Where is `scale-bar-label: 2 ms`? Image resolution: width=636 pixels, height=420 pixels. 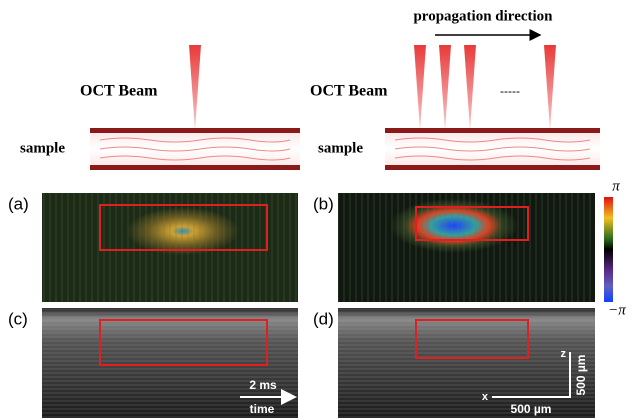
scale-bar-label: 2 ms is located at coordinates (263, 385).